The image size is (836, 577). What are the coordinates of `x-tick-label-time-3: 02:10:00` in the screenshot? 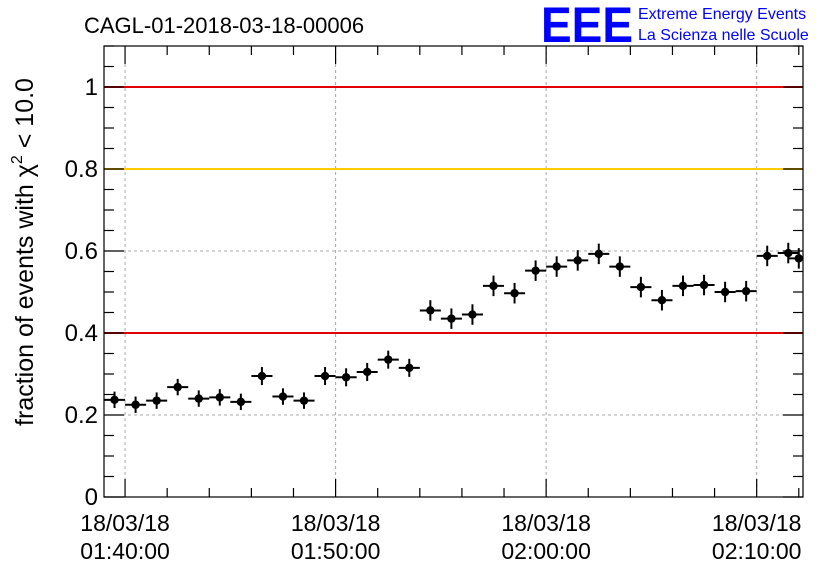 It's located at (757, 551).